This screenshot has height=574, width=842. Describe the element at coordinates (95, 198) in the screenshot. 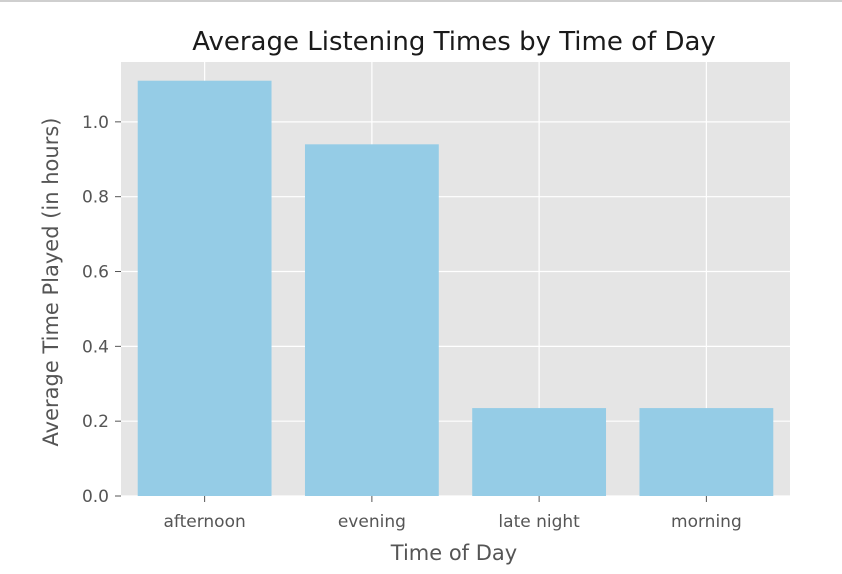

I see `y-tick-label: 0.8` at that location.